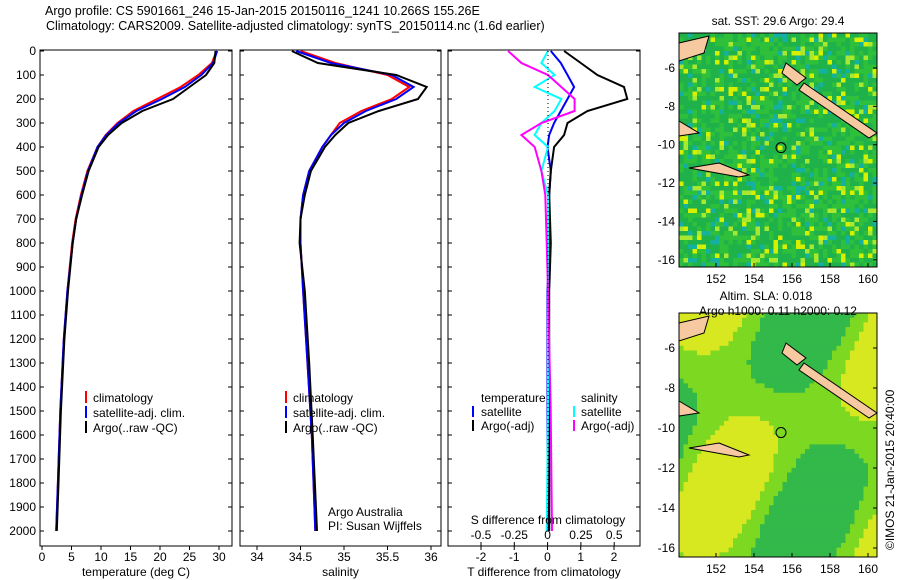 This screenshot has height=580, width=900. What do you see at coordinates (669, 68) in the screenshot?
I see `y-tick-label: -6` at bounding box center [669, 68].